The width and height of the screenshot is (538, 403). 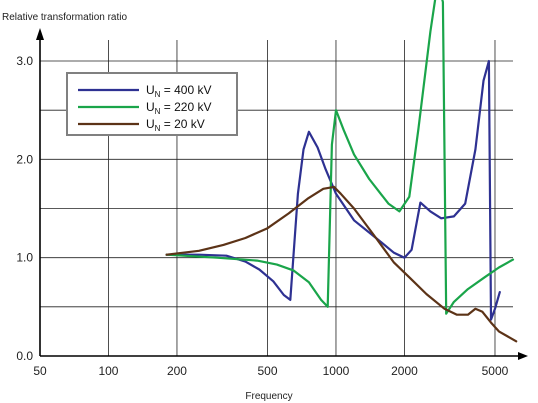 I want to click on x-tick-label: 100, so click(x=108, y=371).